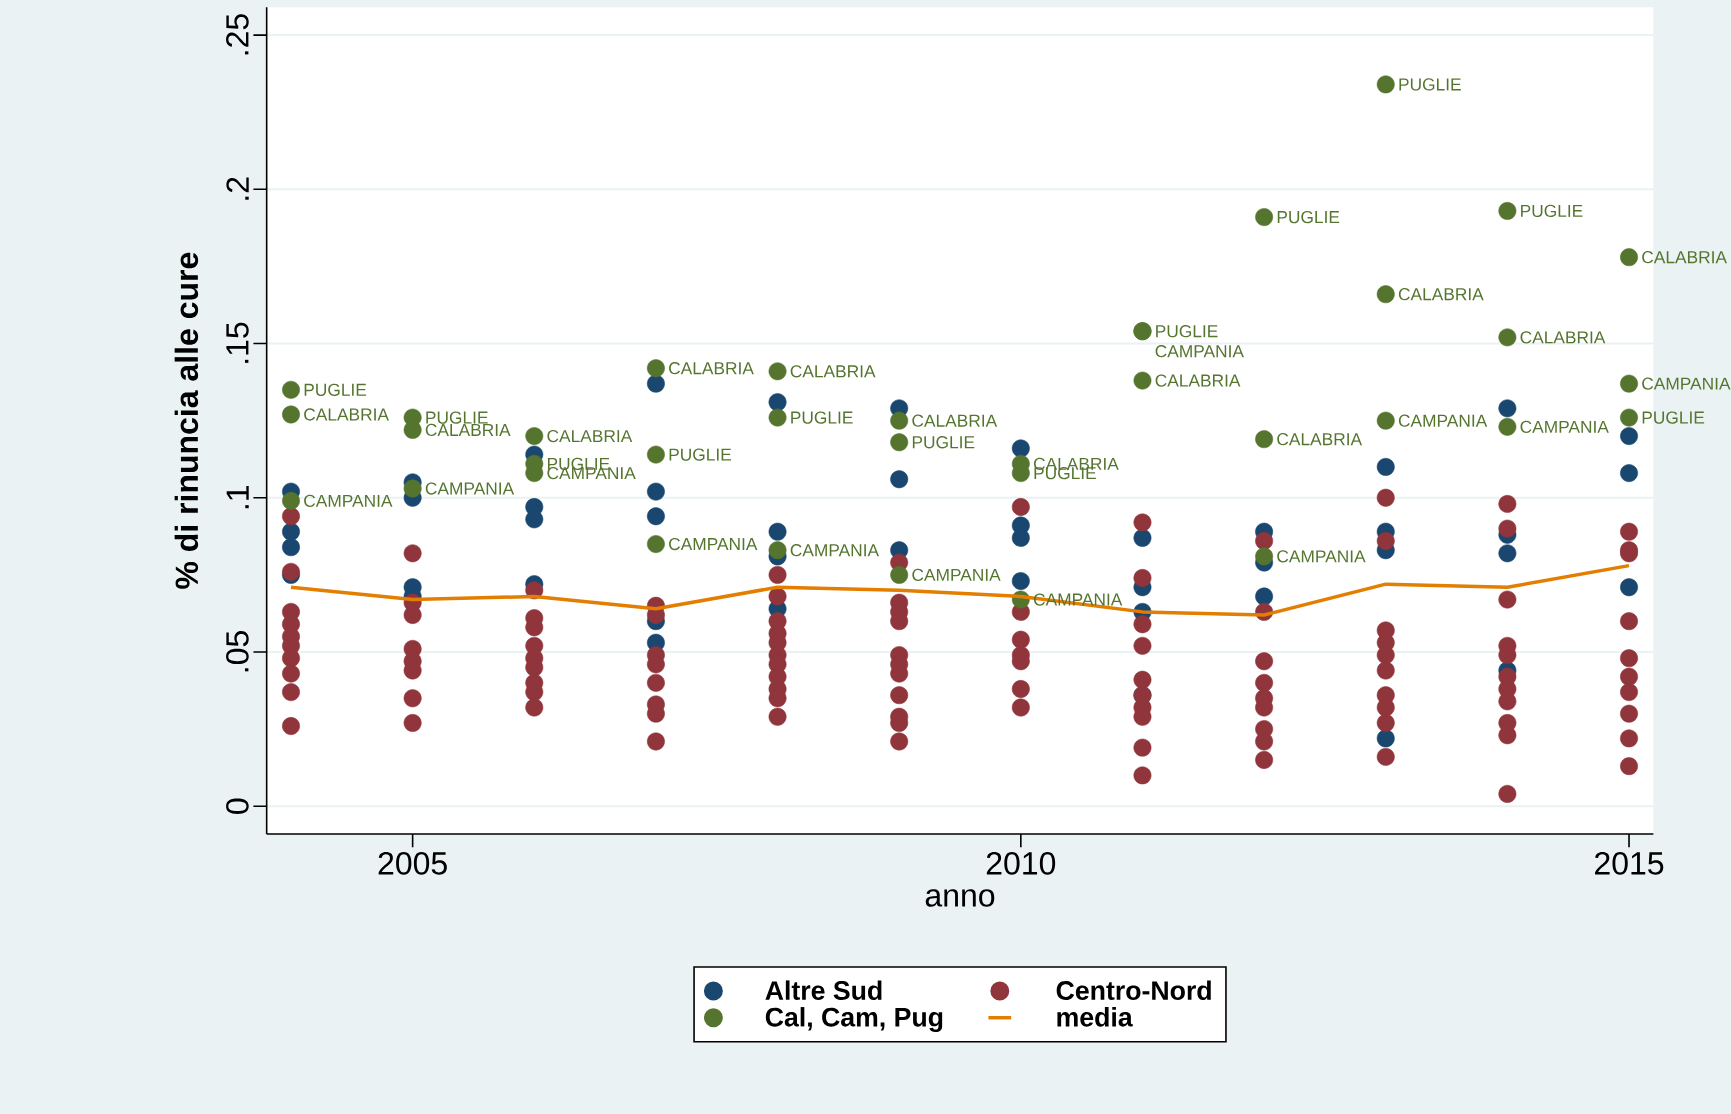 Image resolution: width=1731 pixels, height=1114 pixels. I want to click on y-tick-label: .2, so click(237, 188).